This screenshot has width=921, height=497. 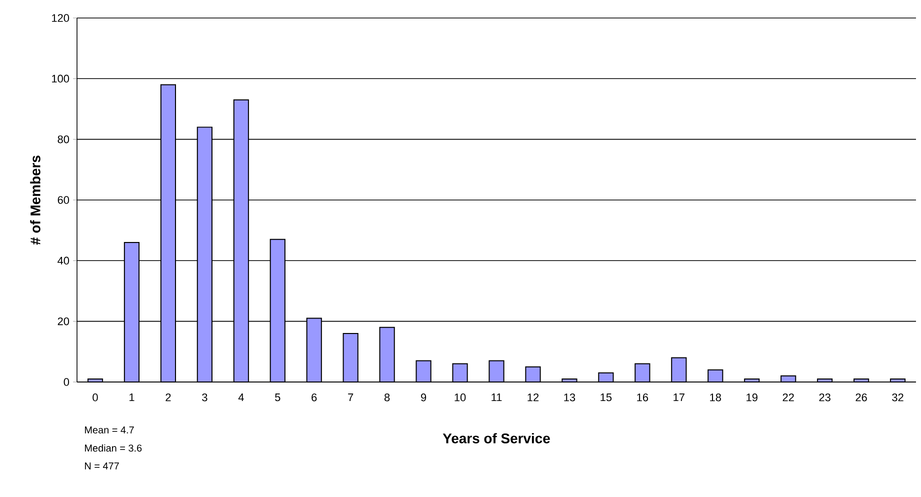 What do you see at coordinates (460, 398) in the screenshot?
I see `x-tick-label: 10` at bounding box center [460, 398].